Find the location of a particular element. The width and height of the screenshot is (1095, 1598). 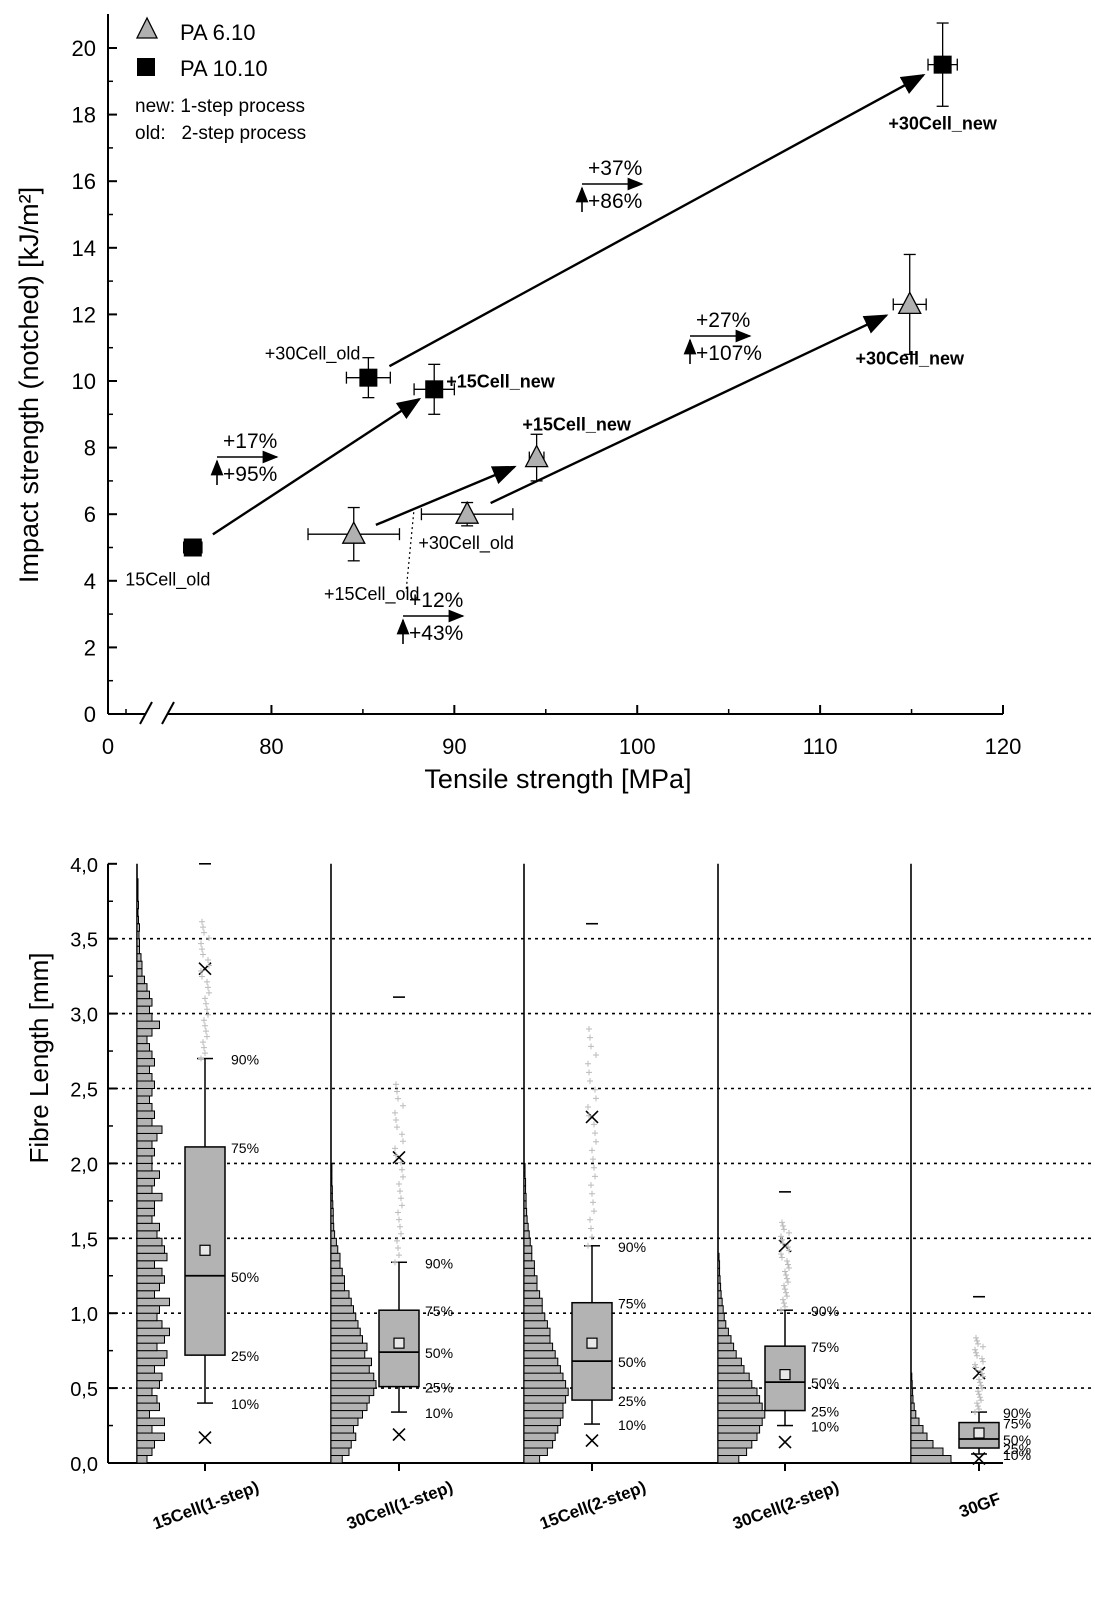

mean-marker is located at coordinates (399, 1343).